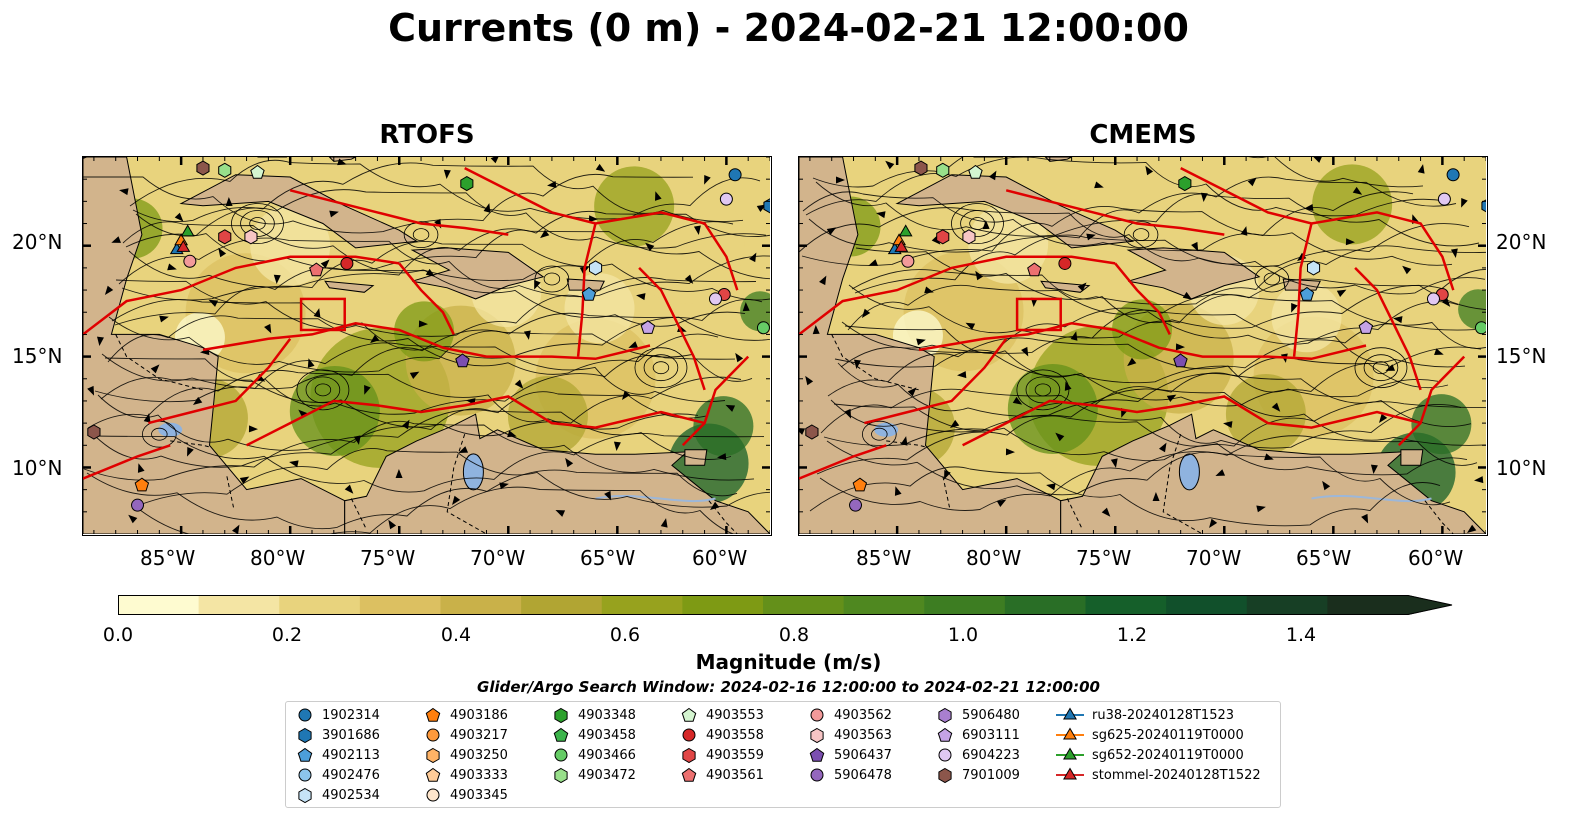 This screenshot has width=1577, height=827. What do you see at coordinates (850, 755) in the screenshot?
I see `legend-entry: 5906437` at bounding box center [850, 755].